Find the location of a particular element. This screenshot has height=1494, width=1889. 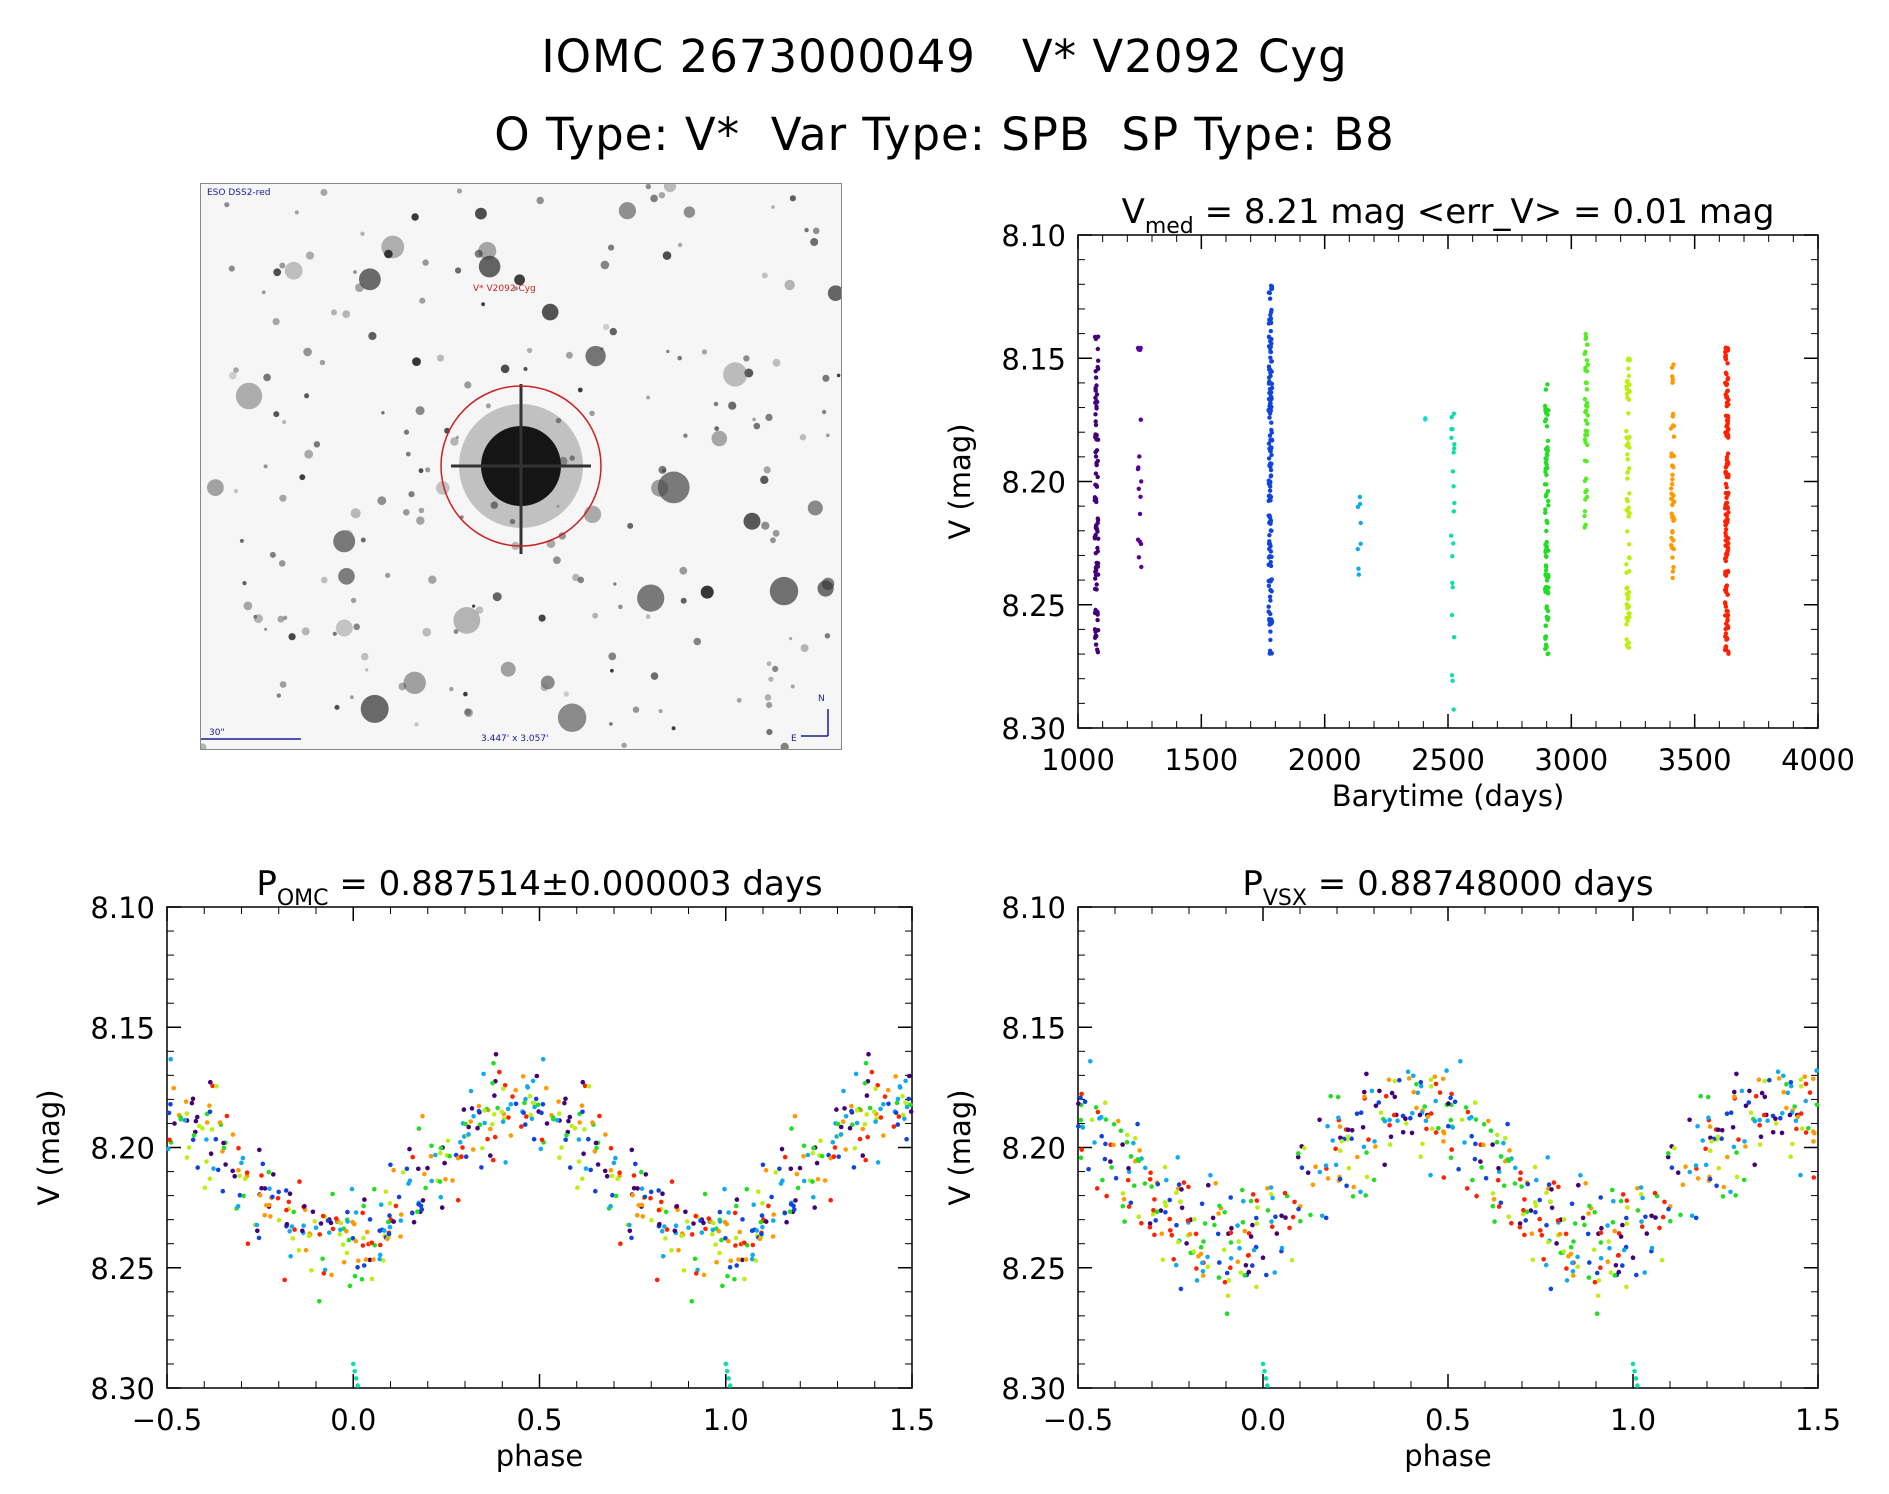

target-circle is located at coordinates (521, 466).